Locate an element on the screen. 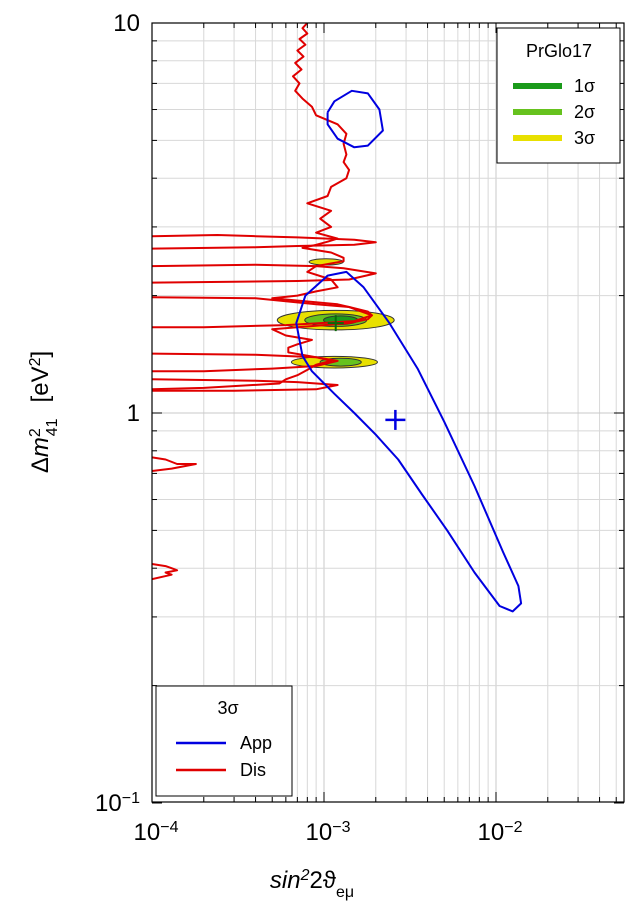  legend-title: 3σ is located at coordinates (227, 708).